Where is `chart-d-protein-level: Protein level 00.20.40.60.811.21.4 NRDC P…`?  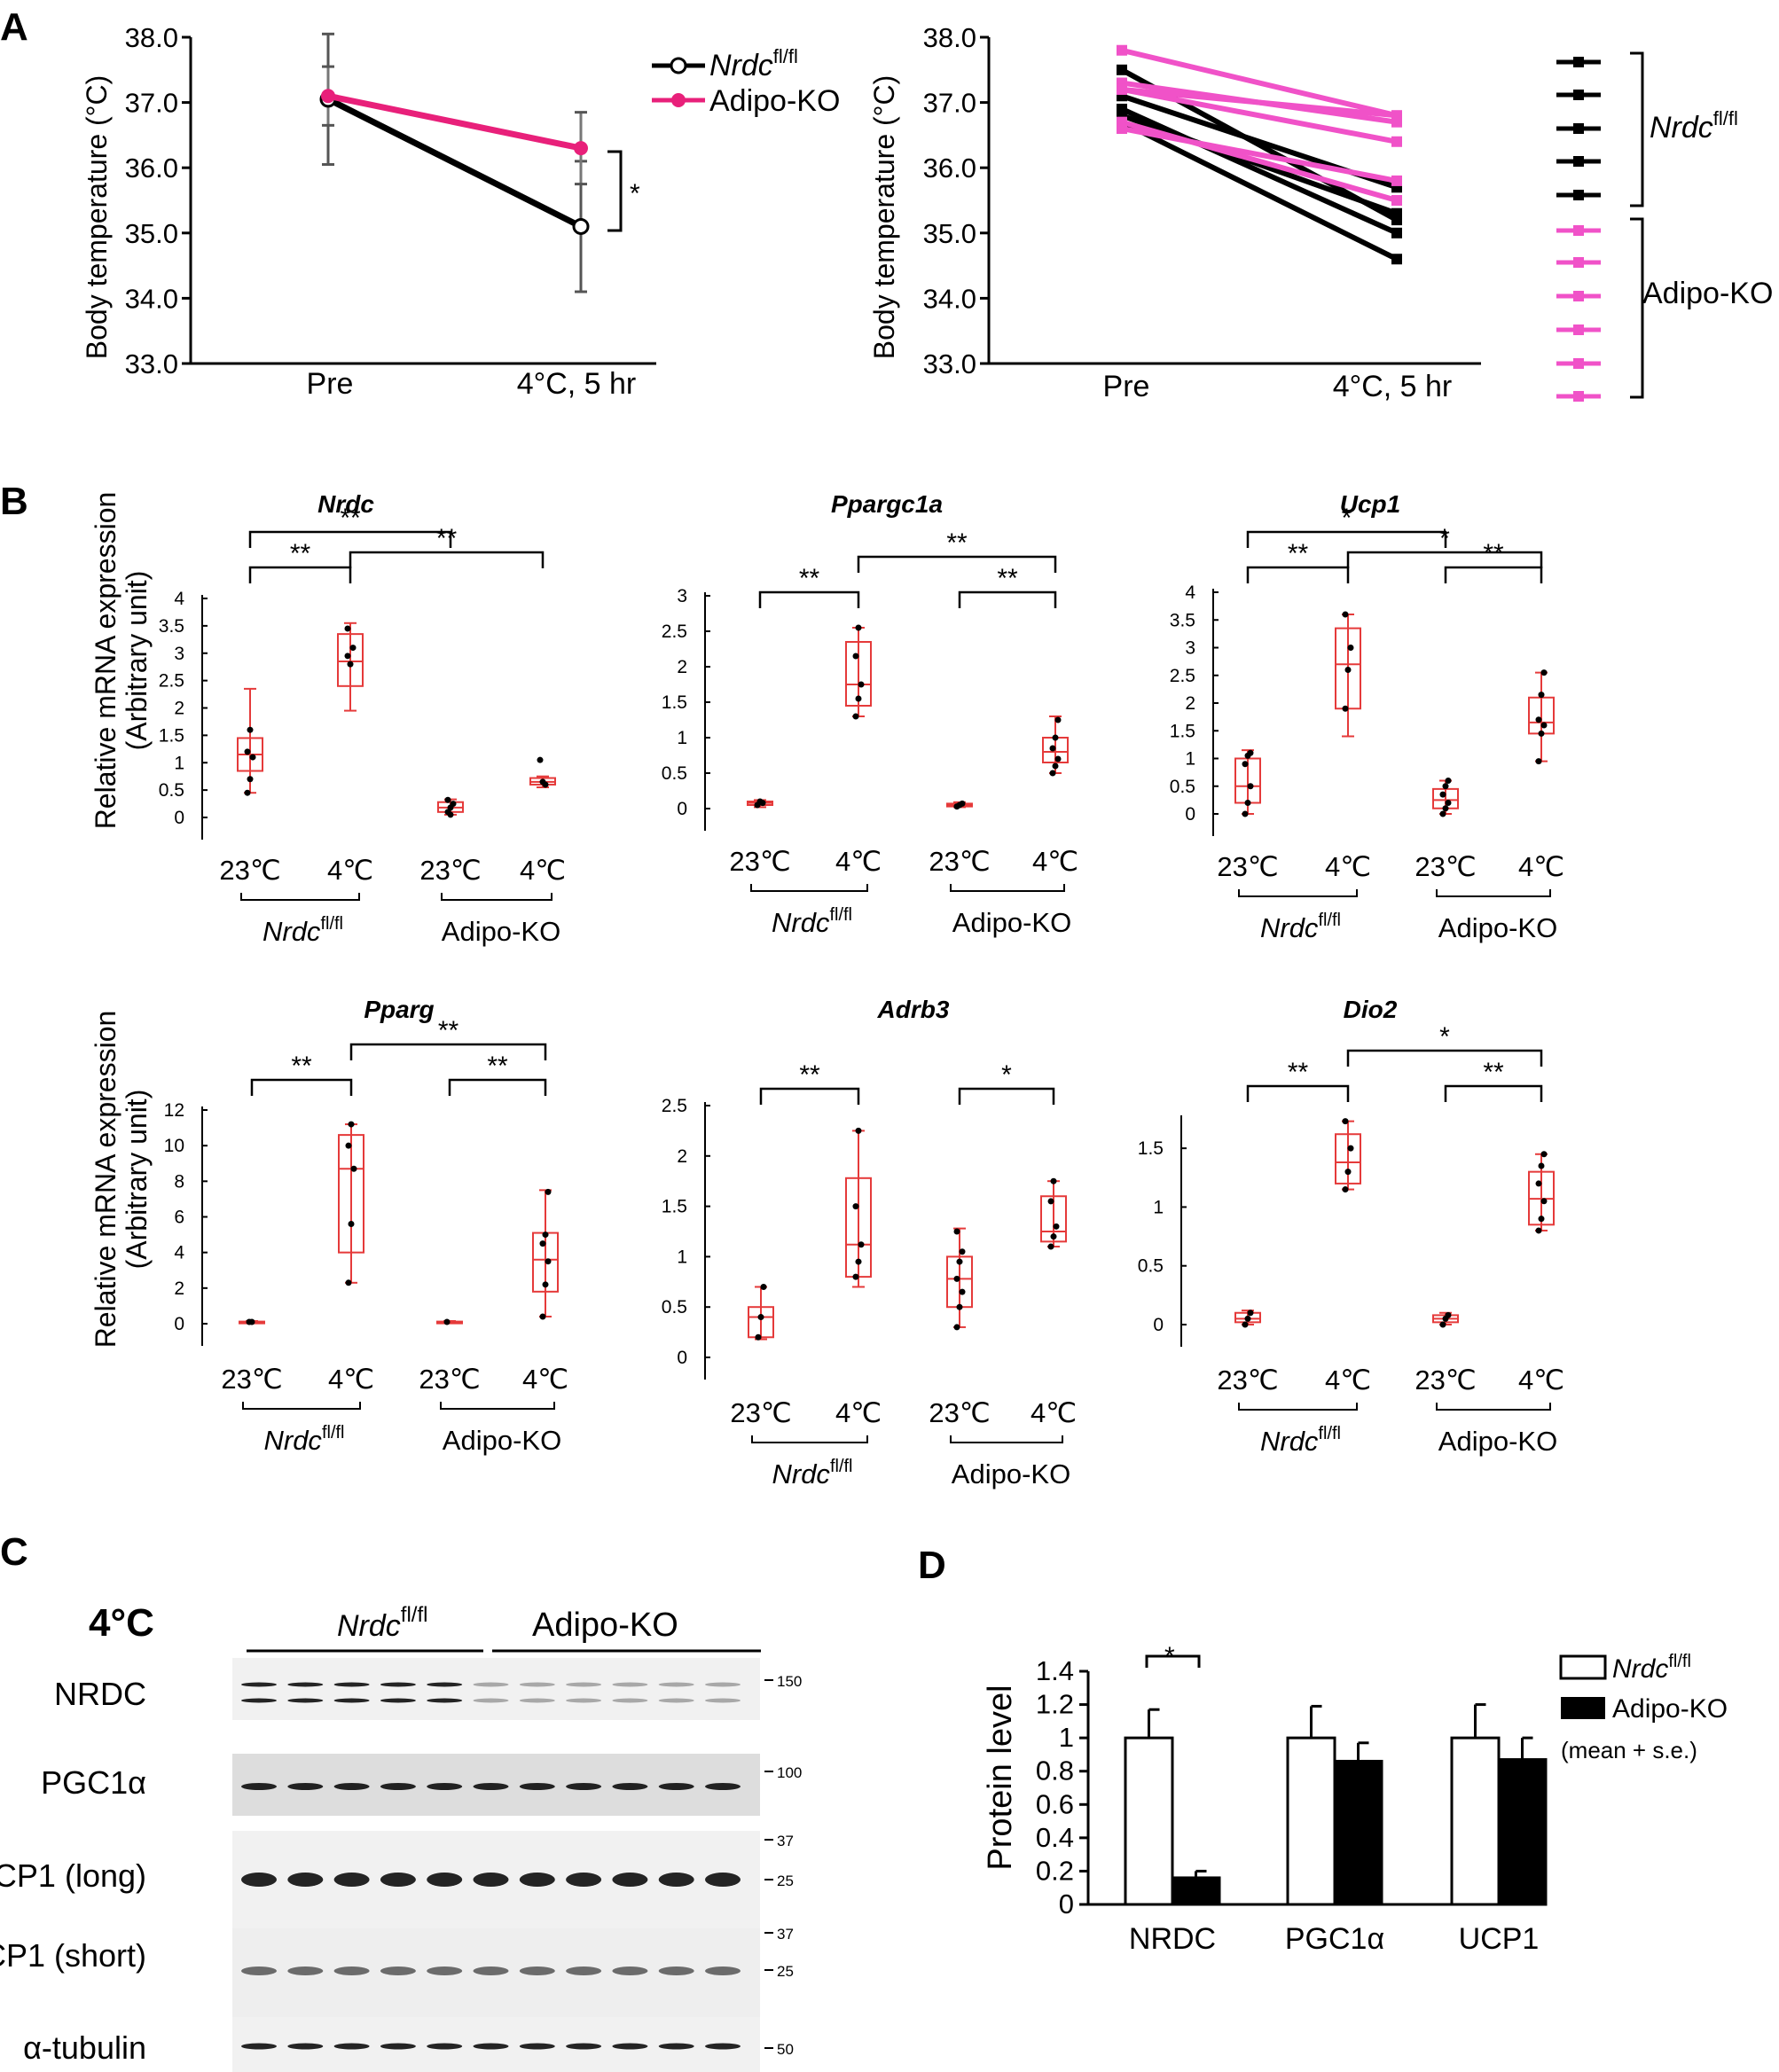
chart-d-protein-level: Protein level 00.20.40.60.811.21.4 NRDC P… is located at coordinates (1355, 1799).